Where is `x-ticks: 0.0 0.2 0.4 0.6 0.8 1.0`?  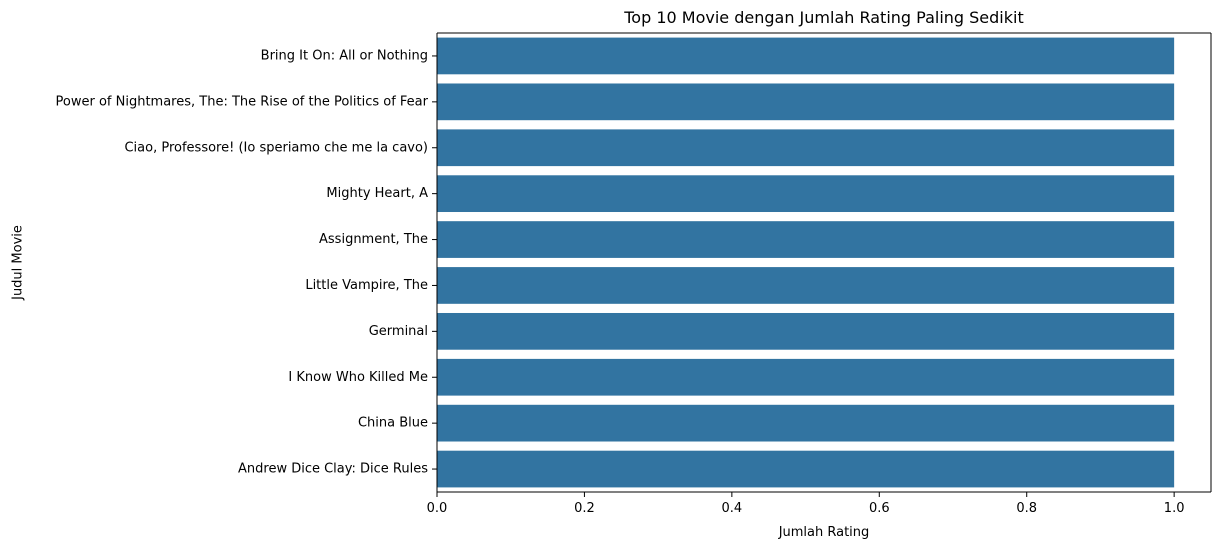 x-ticks: 0.0 0.2 0.4 0.6 0.8 1.0 is located at coordinates (806, 504).